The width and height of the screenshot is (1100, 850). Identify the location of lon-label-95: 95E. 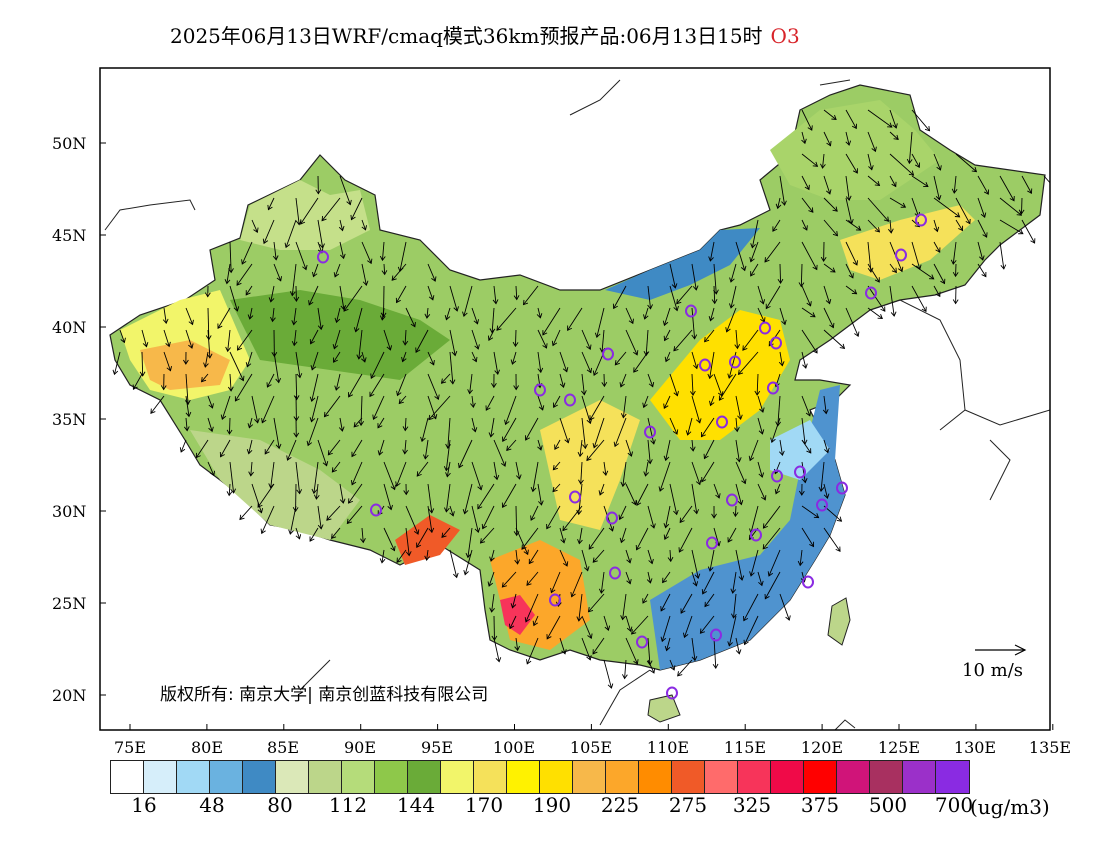
(437, 747).